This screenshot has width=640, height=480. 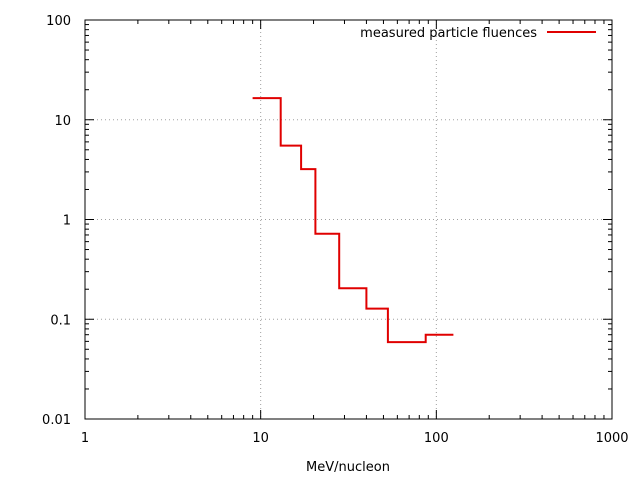 What do you see at coordinates (436, 438) in the screenshot?
I see `x-tick-label: 100` at bounding box center [436, 438].